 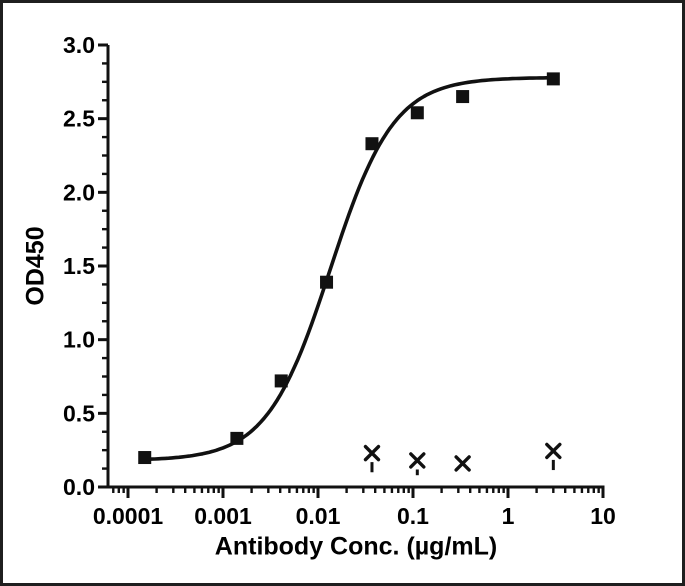 What do you see at coordinates (79, 266) in the screenshot?
I see `y-tick-label: 1.5` at bounding box center [79, 266].